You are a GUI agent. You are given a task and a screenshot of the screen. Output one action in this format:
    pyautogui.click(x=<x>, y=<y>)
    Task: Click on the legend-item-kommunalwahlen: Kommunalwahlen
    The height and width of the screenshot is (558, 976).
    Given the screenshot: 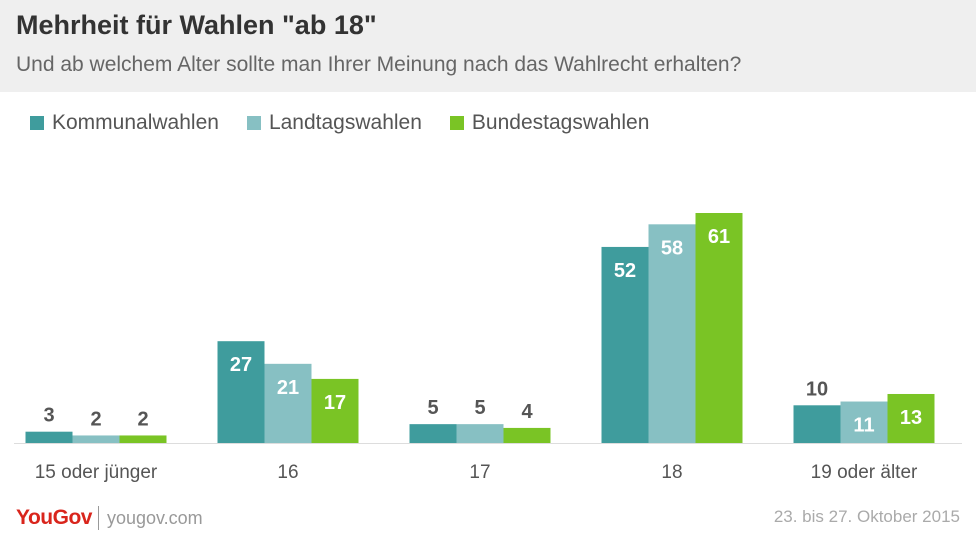 What is the action you would take?
    pyautogui.click(x=124, y=123)
    